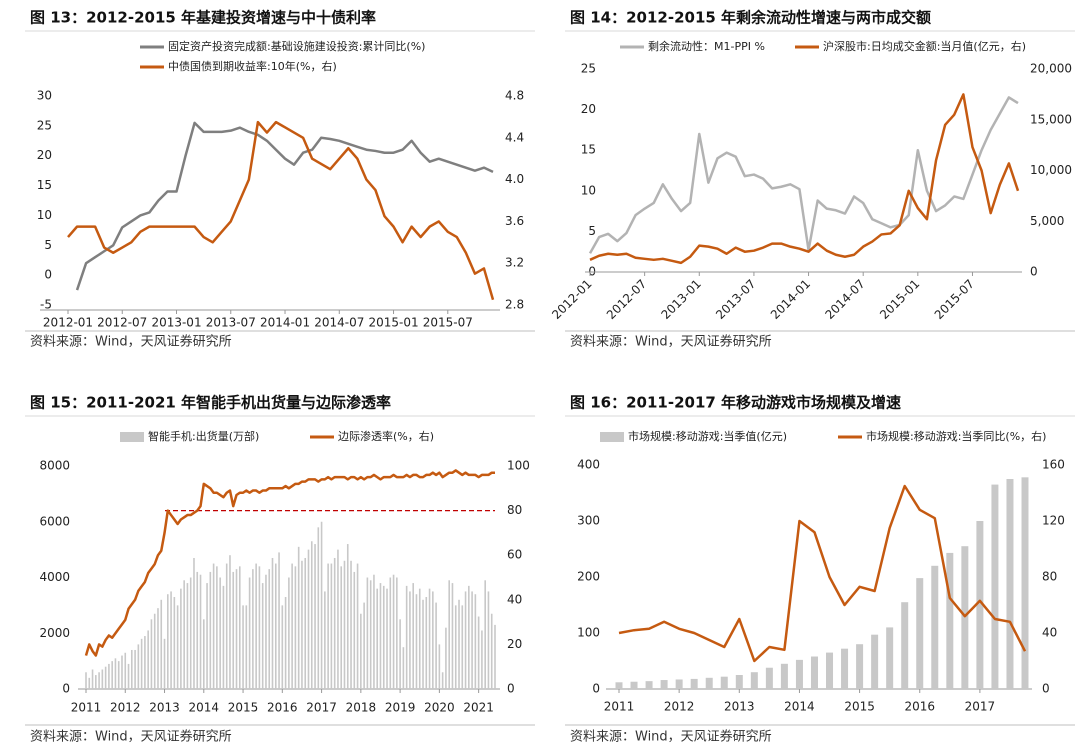 The image size is (1080, 751). What do you see at coordinates (44, 125) in the screenshot?
I see `y-tick-label: 25` at bounding box center [44, 125].